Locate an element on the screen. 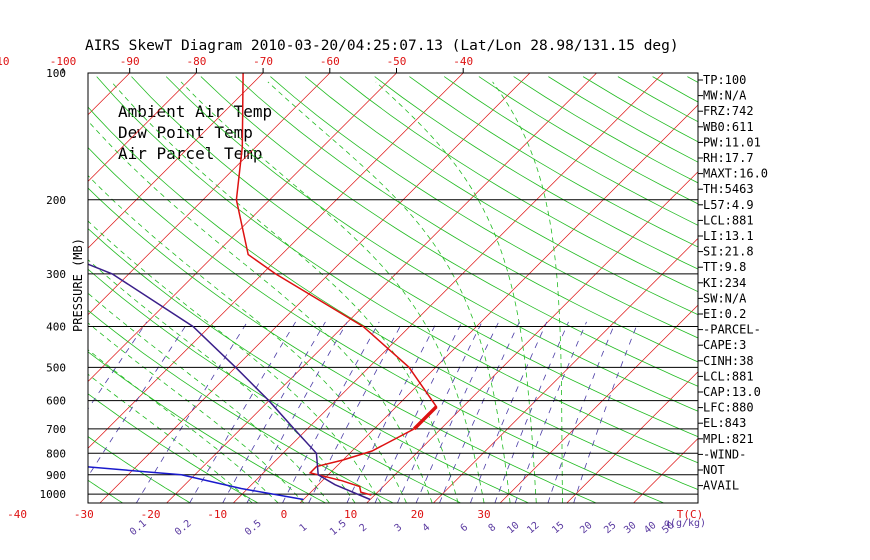 This screenshot has height=560, width=870. index-label: MPL:821 is located at coordinates (728, 439).